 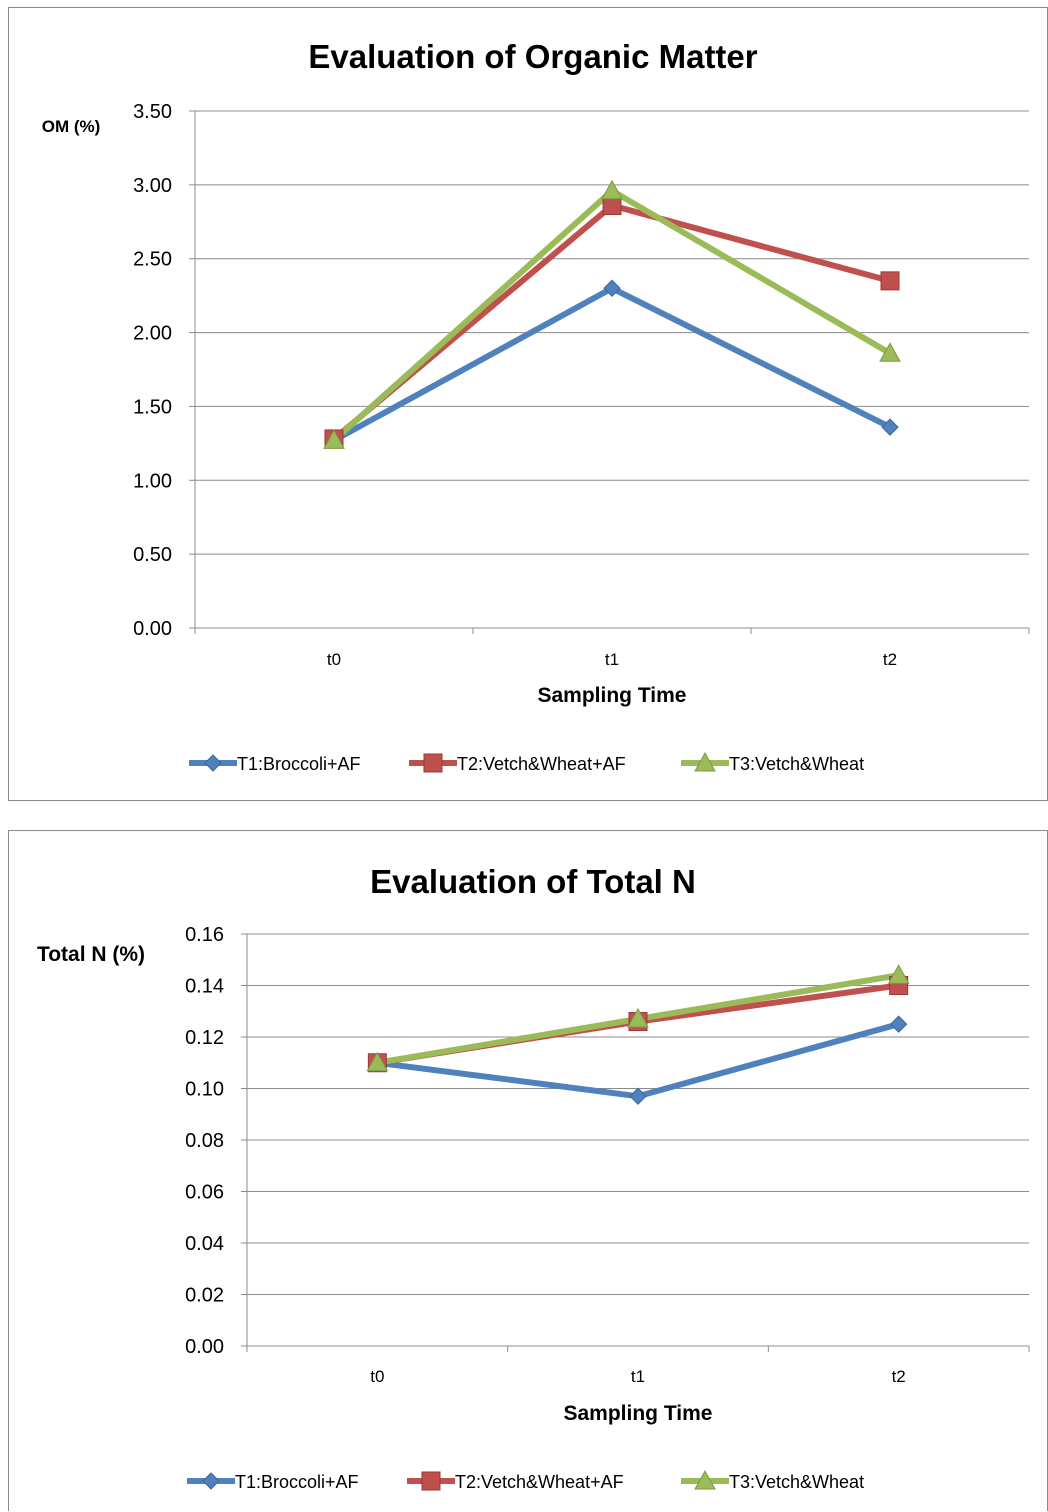 I want to click on n-x-axis-label: Sampling Time, so click(x=638, y=1413).